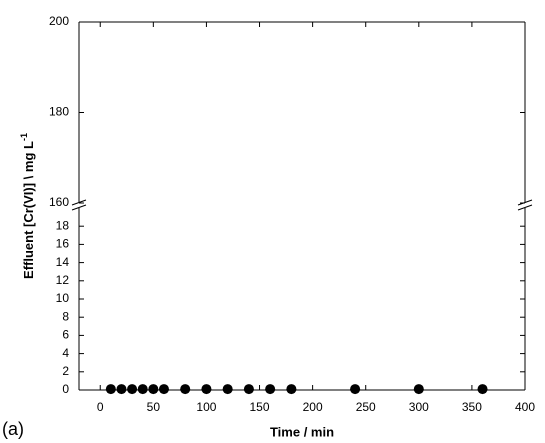 The width and height of the screenshot is (545, 443). Describe the element at coordinates (419, 407) in the screenshot. I see `x-tick-label: 300` at that location.